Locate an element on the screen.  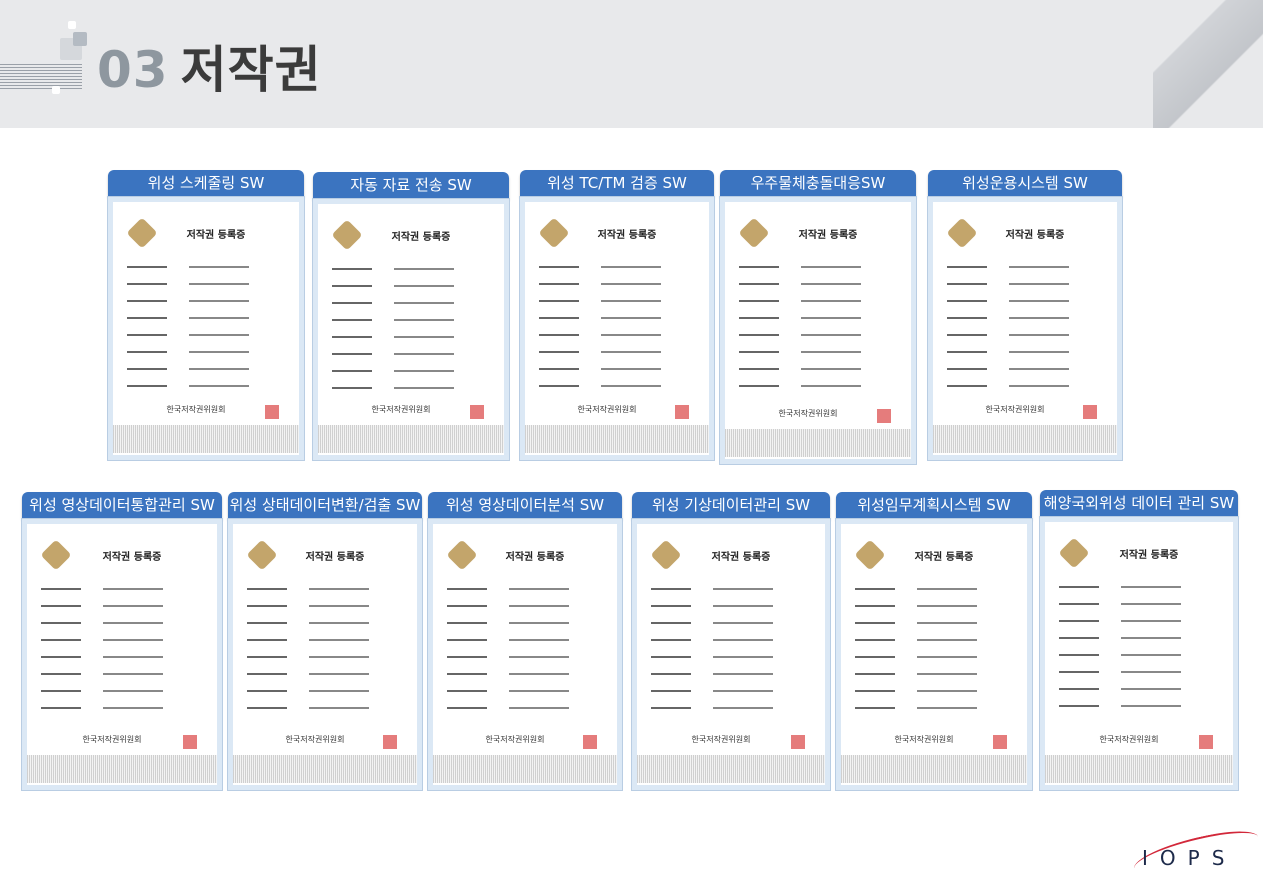
header-band: 03 저작권 is located at coordinates (631, 64).